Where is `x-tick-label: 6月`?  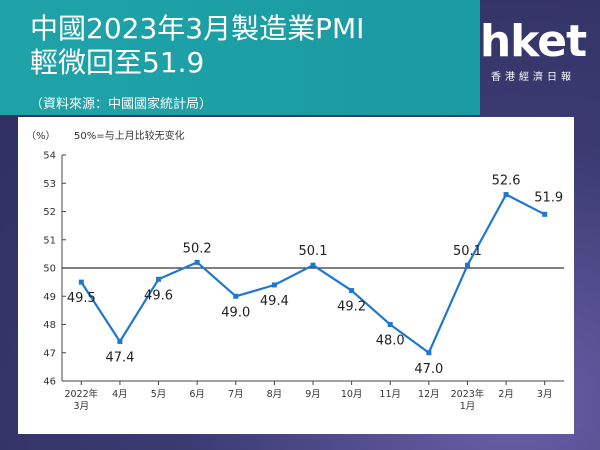 x-tick-label: 6月 is located at coordinates (197, 394).